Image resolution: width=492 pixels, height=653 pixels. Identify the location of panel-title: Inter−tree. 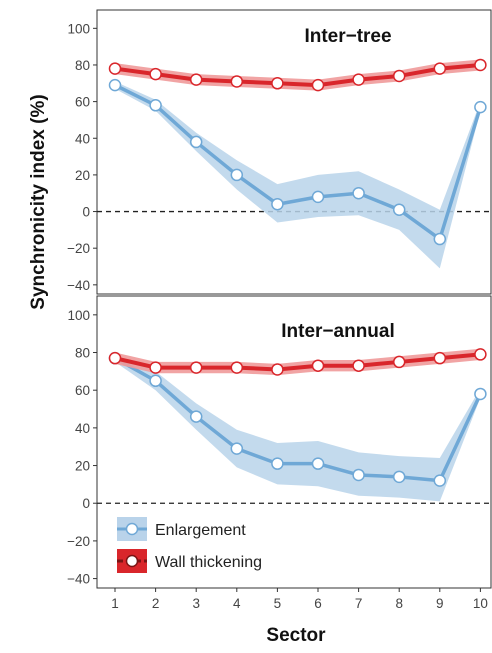
(347, 36).